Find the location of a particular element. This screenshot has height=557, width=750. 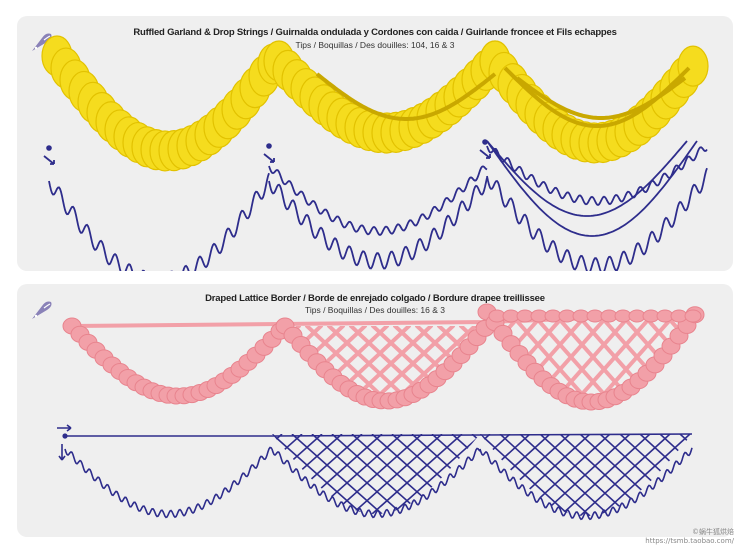

yellow-ruffle-puff is located at coordinates (693, 66).